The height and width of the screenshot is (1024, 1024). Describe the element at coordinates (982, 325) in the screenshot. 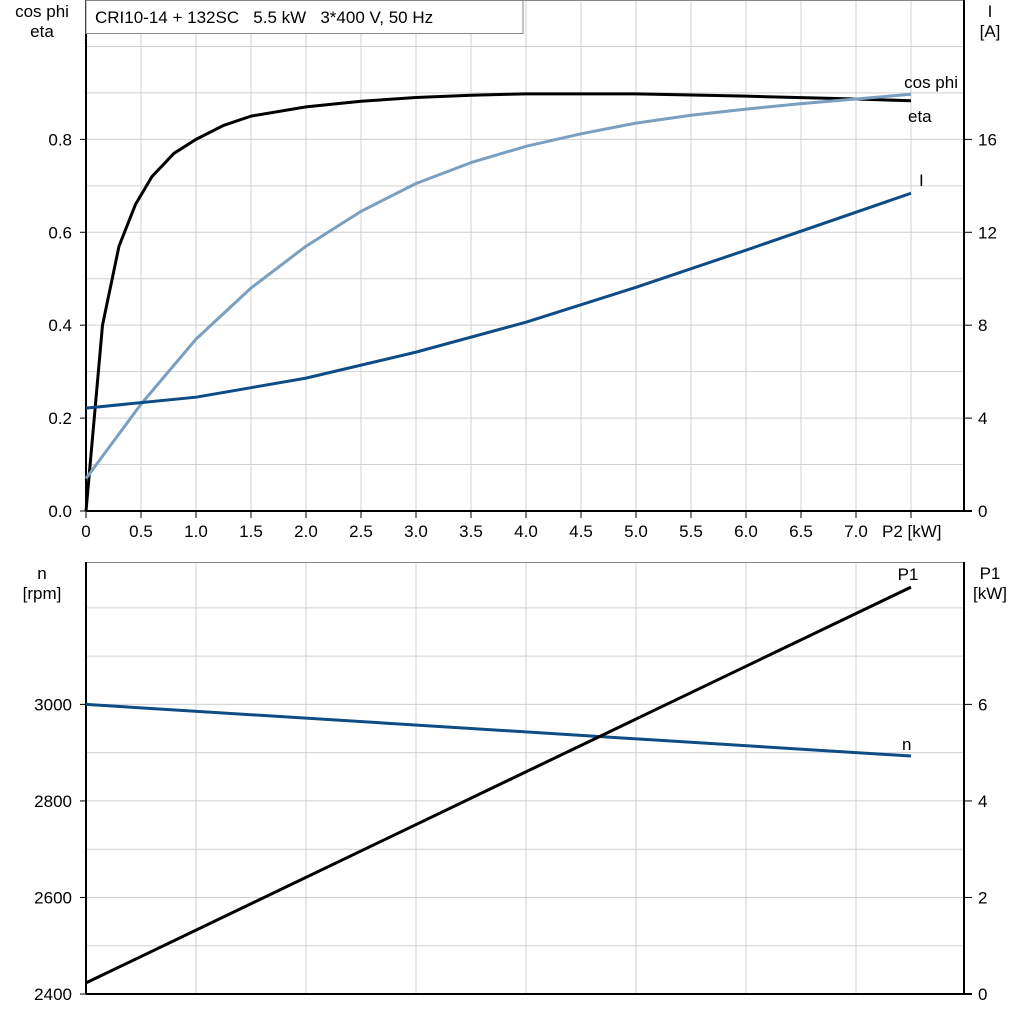

I see `right-tick-label: 8` at that location.